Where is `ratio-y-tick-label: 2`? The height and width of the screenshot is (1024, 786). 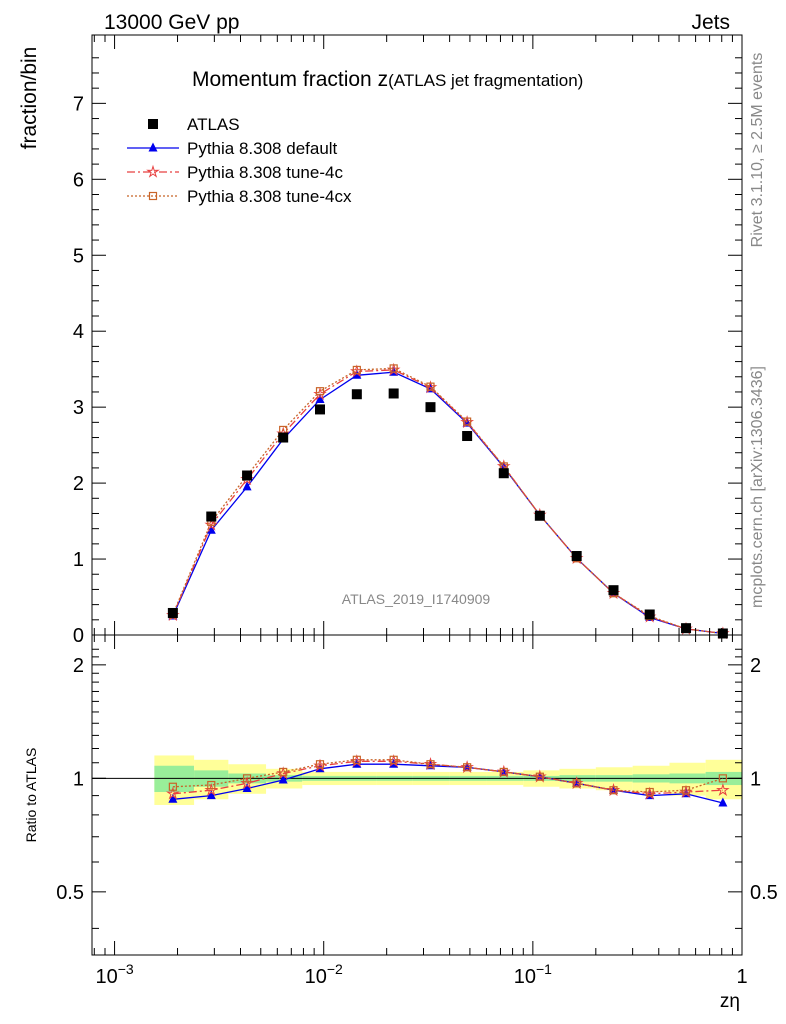 ratio-y-tick-label: 2 is located at coordinates (78, 666).